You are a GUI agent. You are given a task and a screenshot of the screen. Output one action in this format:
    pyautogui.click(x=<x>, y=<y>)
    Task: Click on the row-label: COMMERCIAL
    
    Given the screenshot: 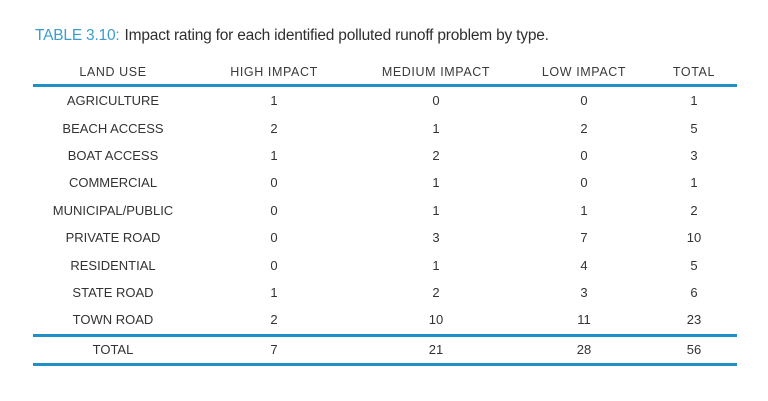 What is the action you would take?
    pyautogui.click(x=113, y=183)
    